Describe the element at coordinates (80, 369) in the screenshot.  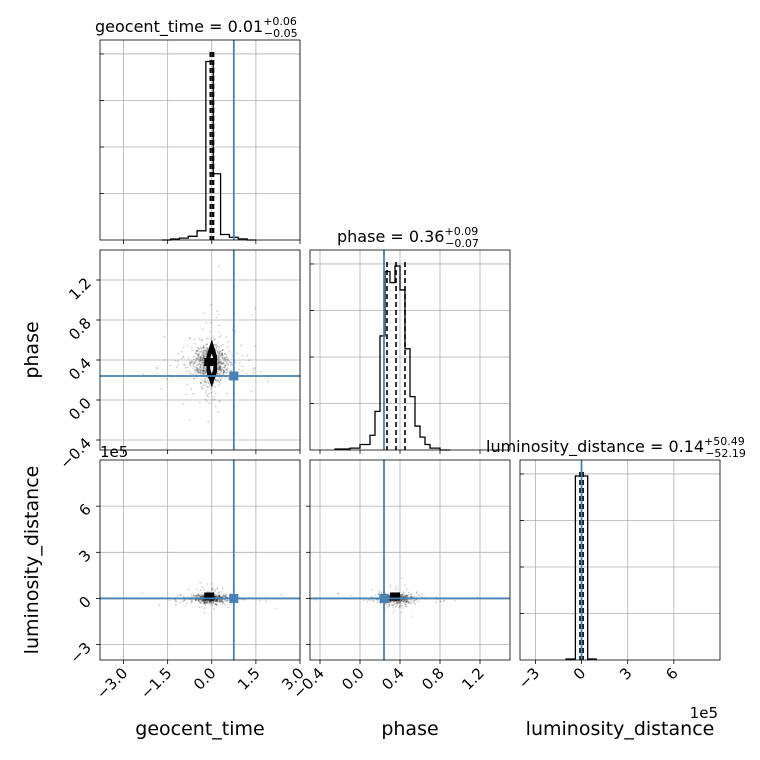
I see `y-tick-label: 0.4` at that location.